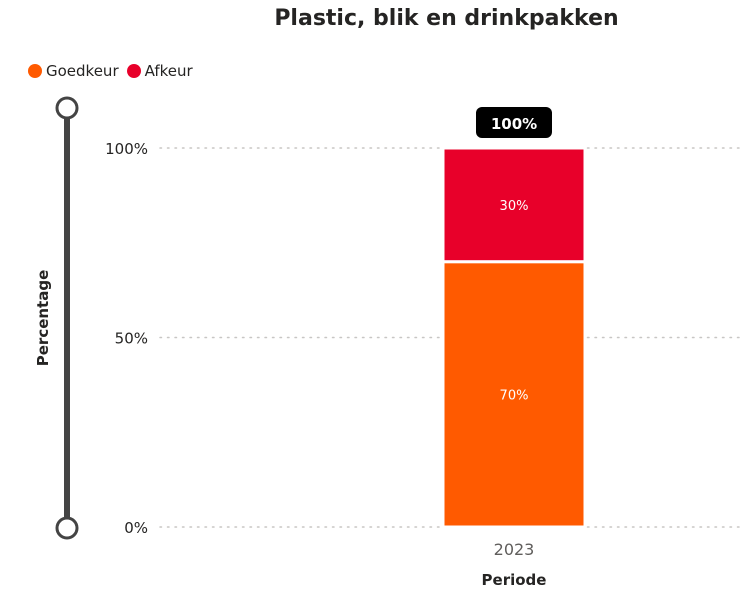 The height and width of the screenshot is (593, 743). Describe the element at coordinates (126, 149) in the screenshot. I see `y-tick-label: 100%` at that location.